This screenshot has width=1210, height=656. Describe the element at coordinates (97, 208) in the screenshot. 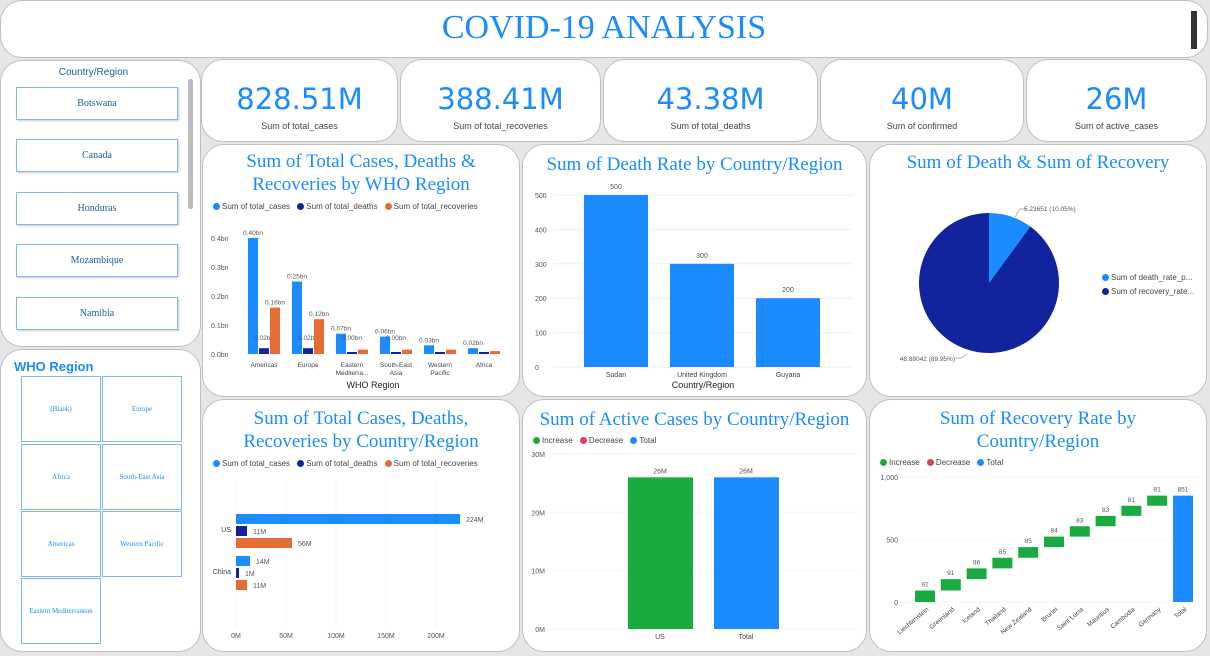

I see `slicer-item-honduras: Honduras` at that location.